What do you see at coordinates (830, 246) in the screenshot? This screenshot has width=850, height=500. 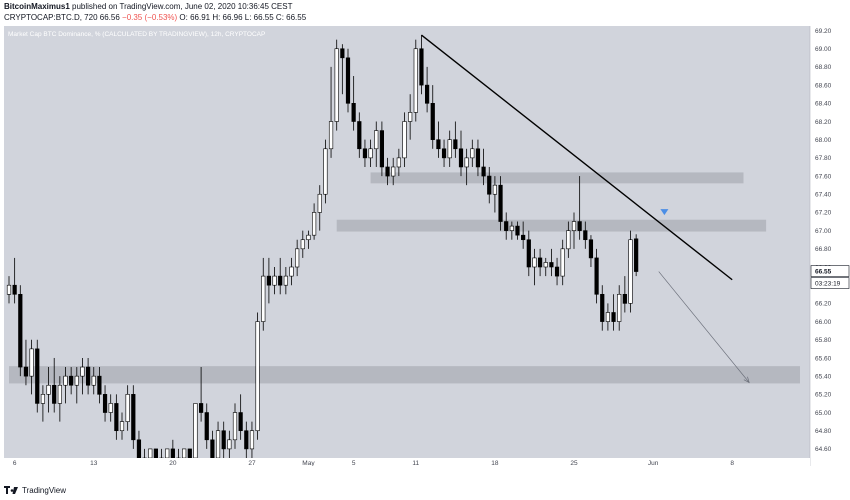 I see `price-axis` at bounding box center [830, 246].